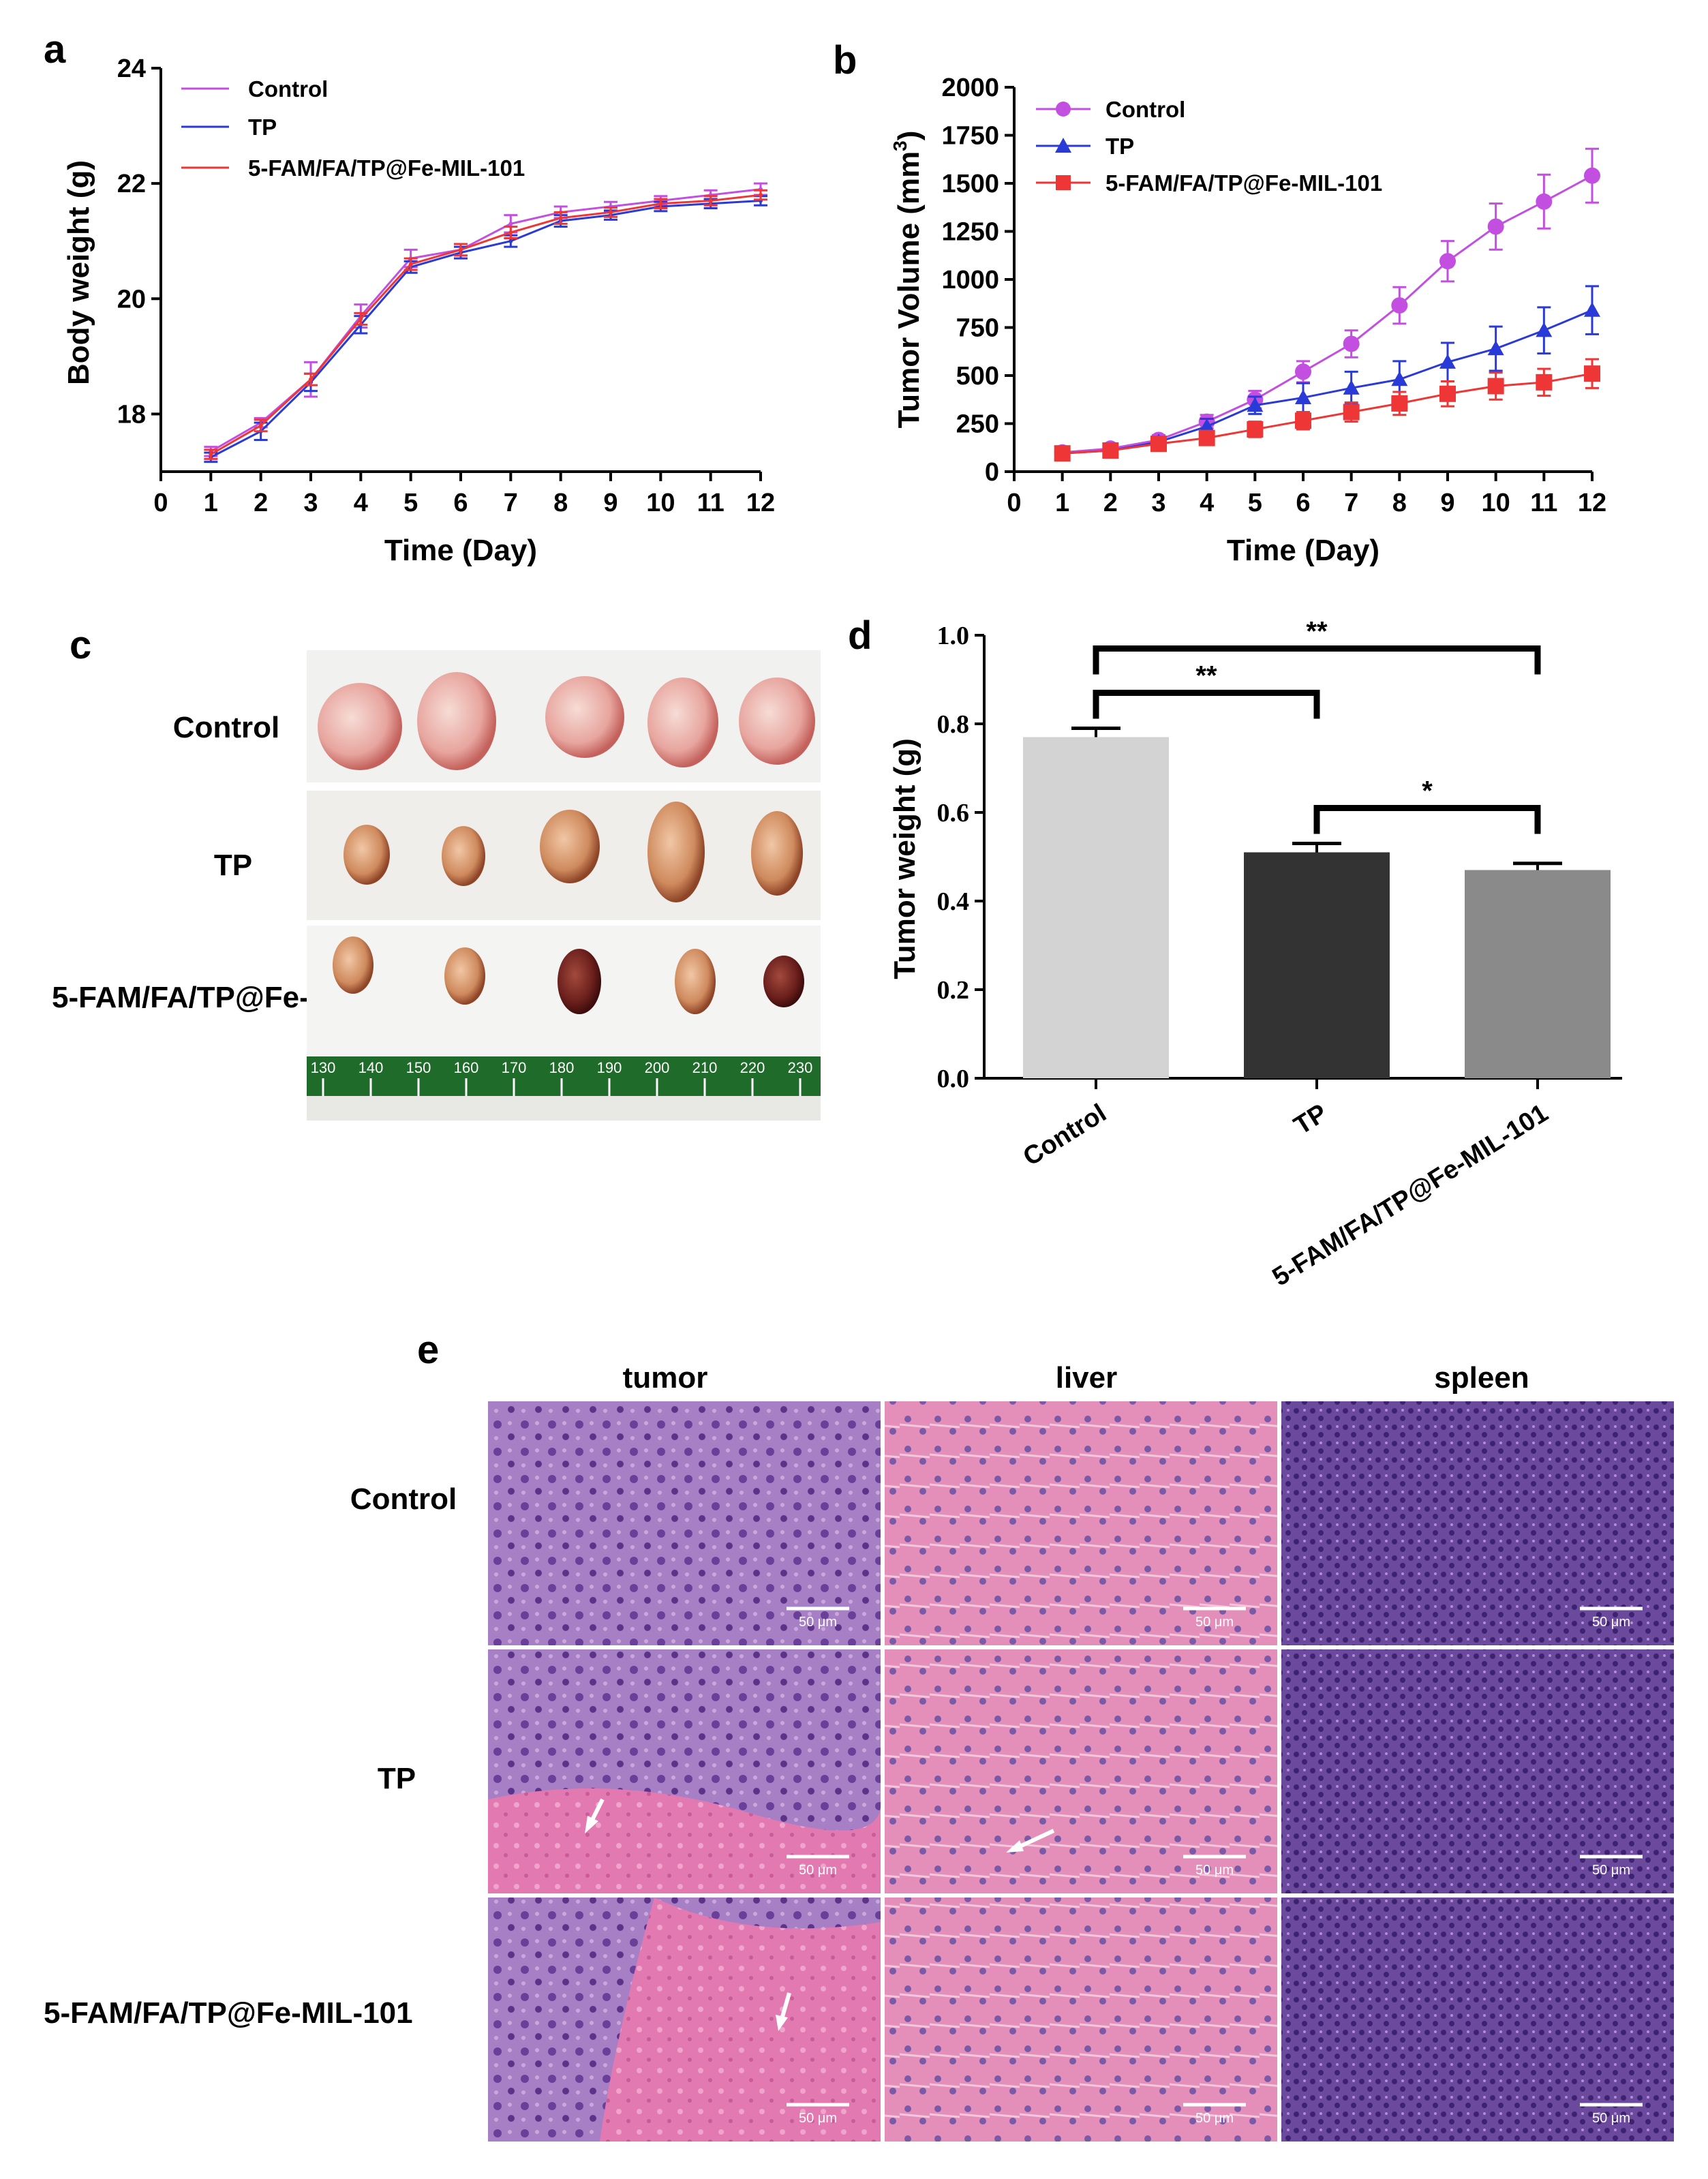 The height and width of the screenshot is (2179, 1708). What do you see at coordinates (1538, 974) in the screenshot?
I see `bar-fam` at bounding box center [1538, 974].